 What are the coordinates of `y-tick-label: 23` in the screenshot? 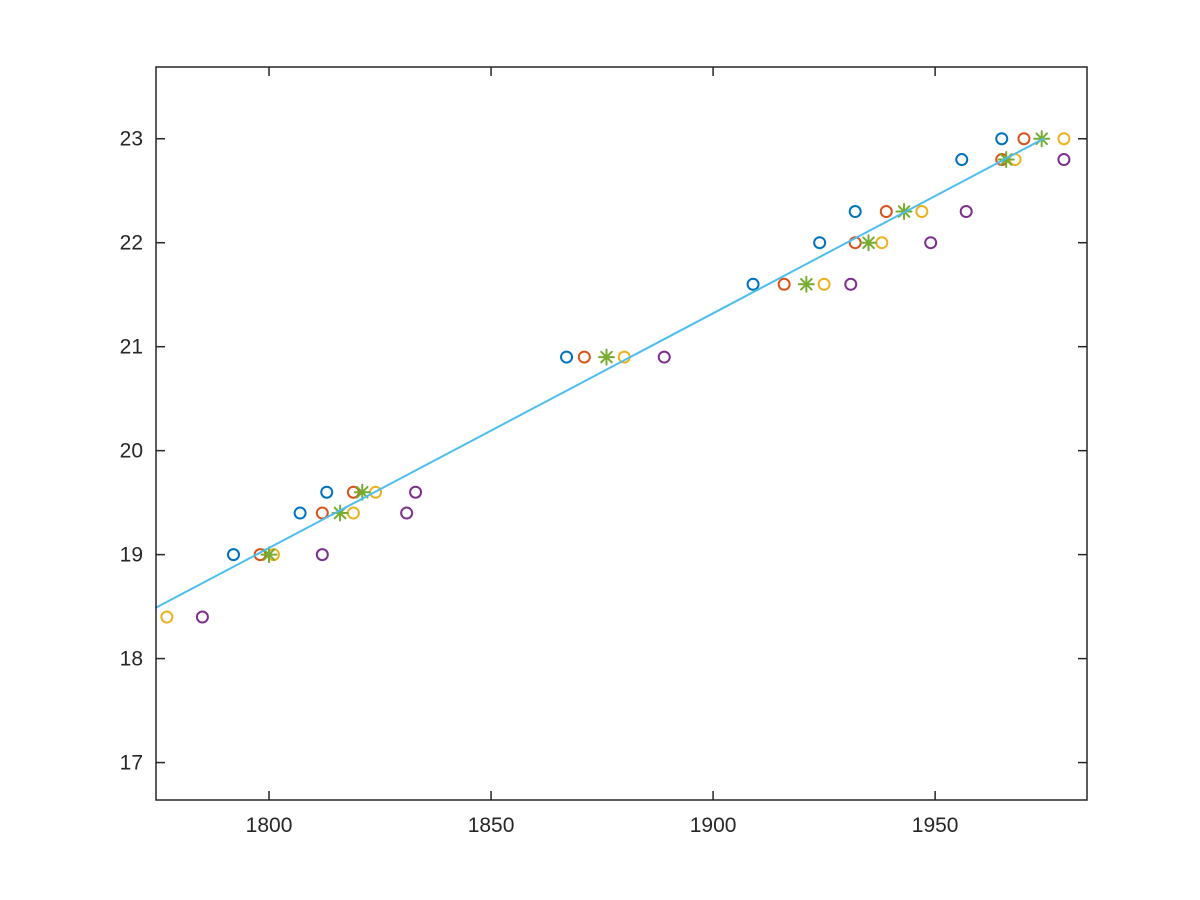 It's located at (131, 139).